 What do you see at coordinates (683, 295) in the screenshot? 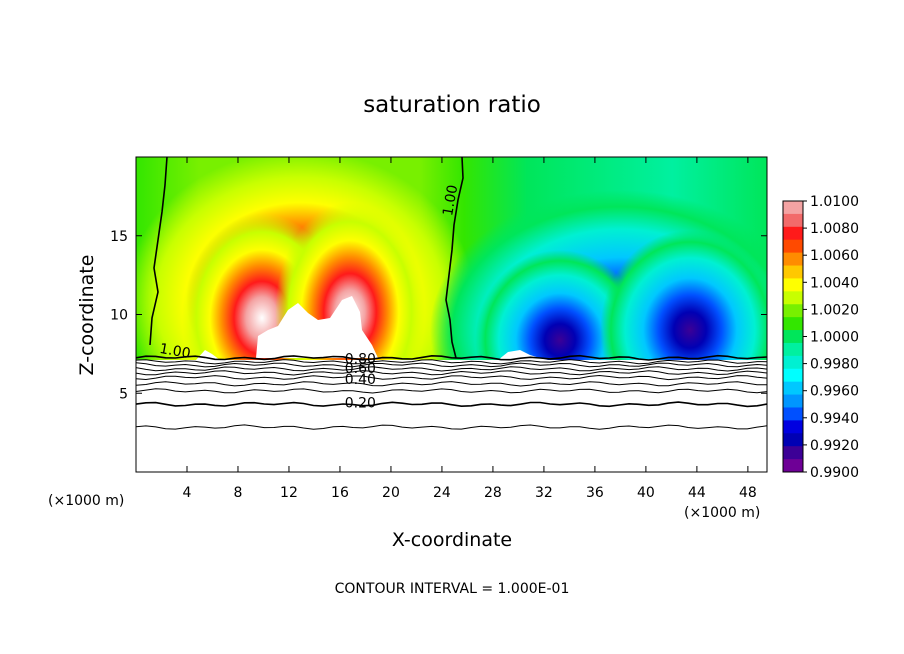
I see `cool-blob` at bounding box center [683, 295].